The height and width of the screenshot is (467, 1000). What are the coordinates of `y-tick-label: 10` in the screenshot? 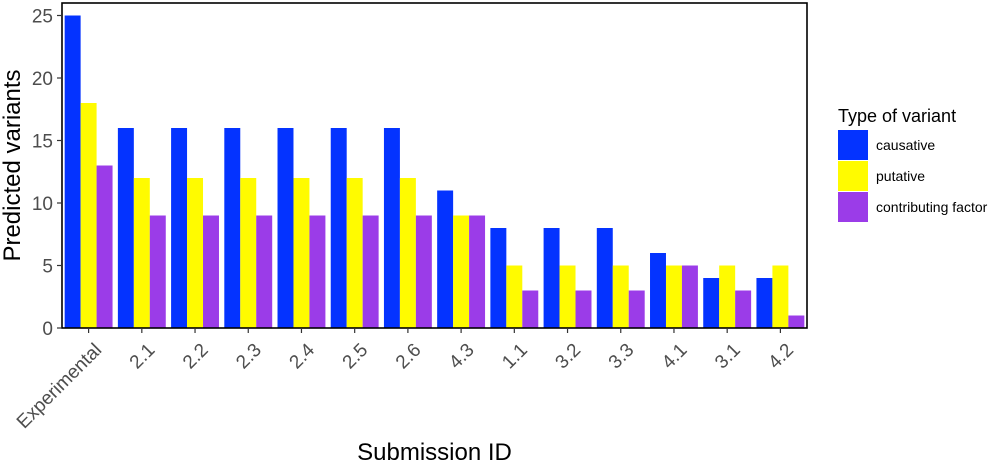 It's located at (42, 204).